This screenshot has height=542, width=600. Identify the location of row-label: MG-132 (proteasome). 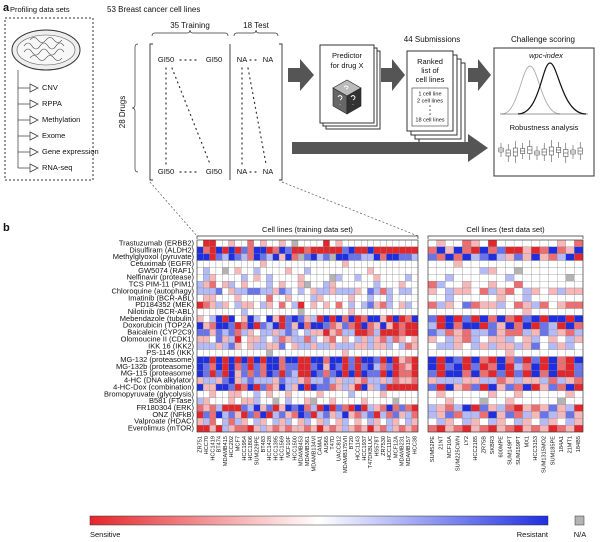
(157, 359).